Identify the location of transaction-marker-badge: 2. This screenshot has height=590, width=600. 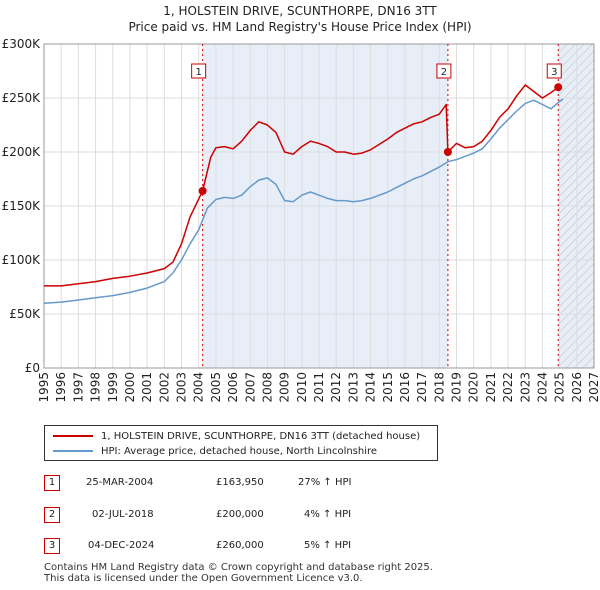
(52, 515).